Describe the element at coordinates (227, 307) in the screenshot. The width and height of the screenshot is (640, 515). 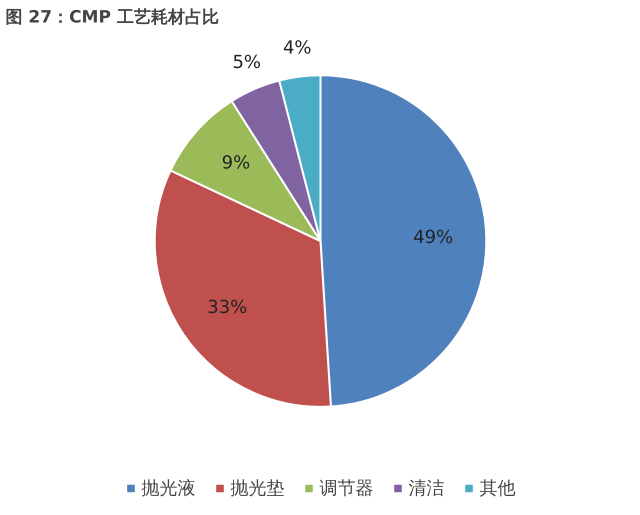
I see `data-label: 33%` at that location.